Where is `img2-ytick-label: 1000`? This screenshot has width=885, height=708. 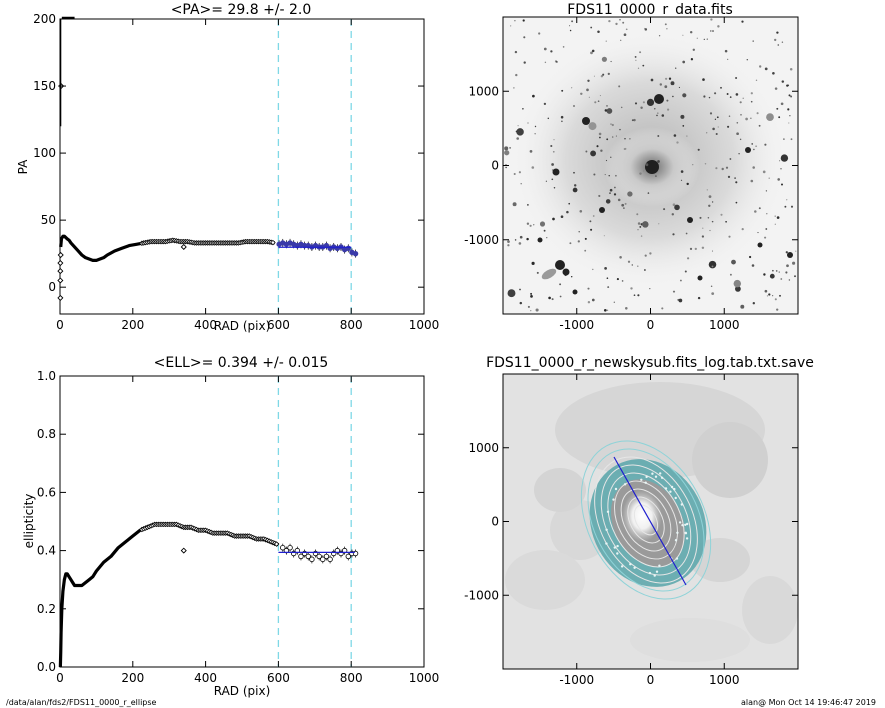
img2-ytick-label: 1000 is located at coordinates (483, 448).